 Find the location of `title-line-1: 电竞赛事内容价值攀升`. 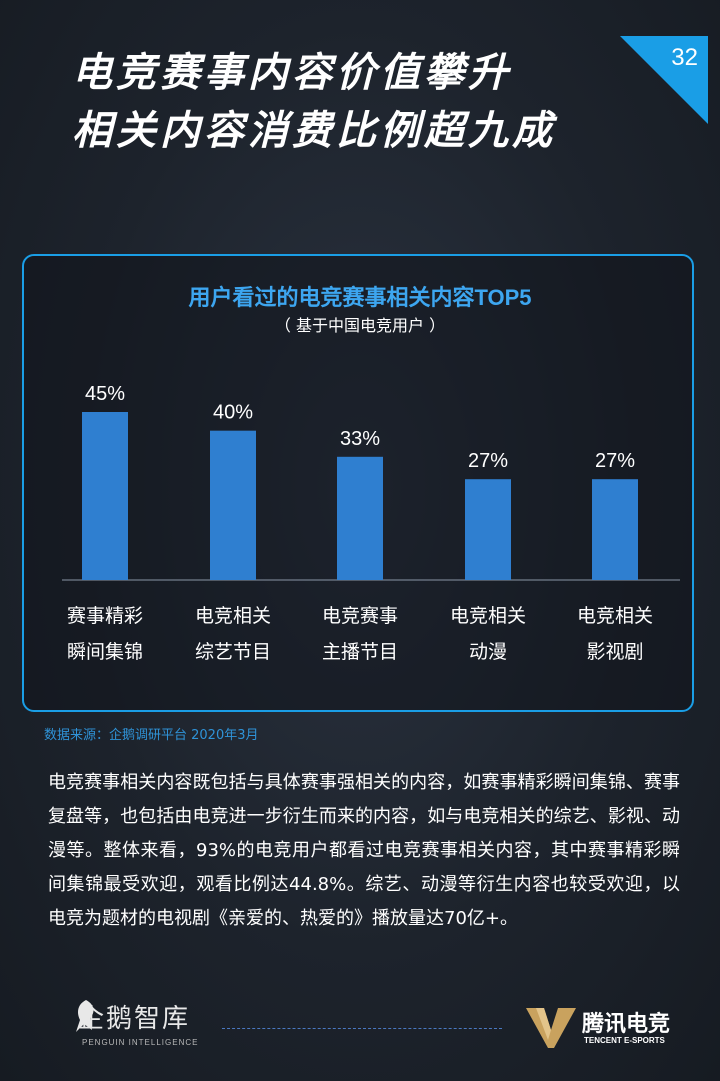

title-line-1: 电竞赛事内容价值攀升 is located at coordinates (292, 73).